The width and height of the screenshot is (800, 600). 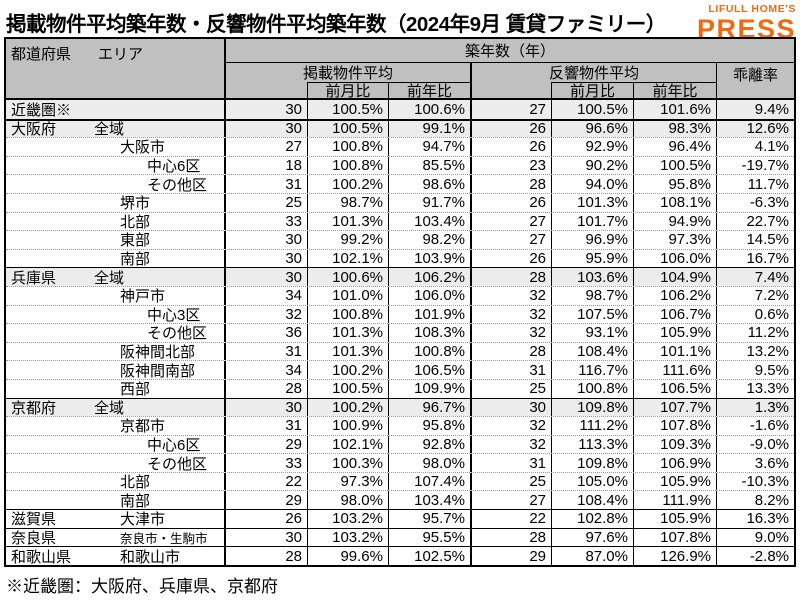 I want to click on cell-gap-rate: -1.6%, so click(x=769, y=426).